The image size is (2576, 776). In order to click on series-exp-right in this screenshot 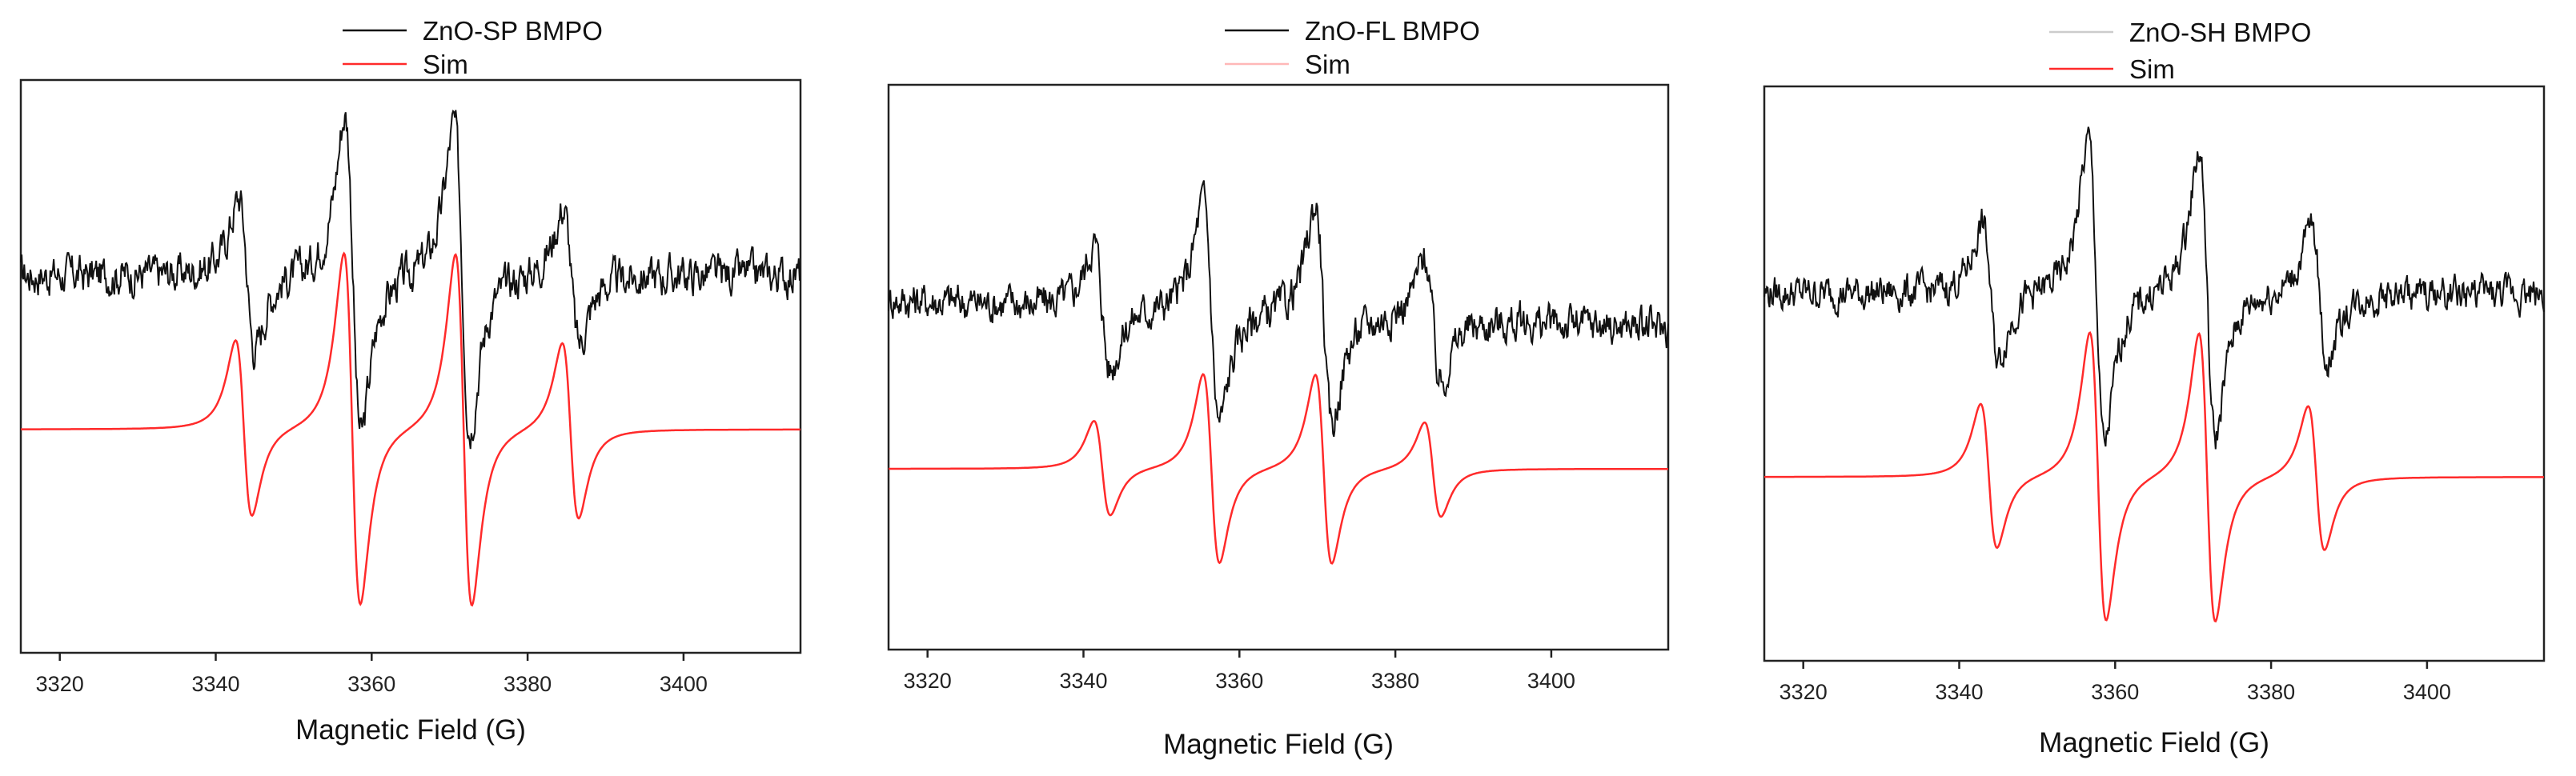, I will do `click(2154, 288)`.